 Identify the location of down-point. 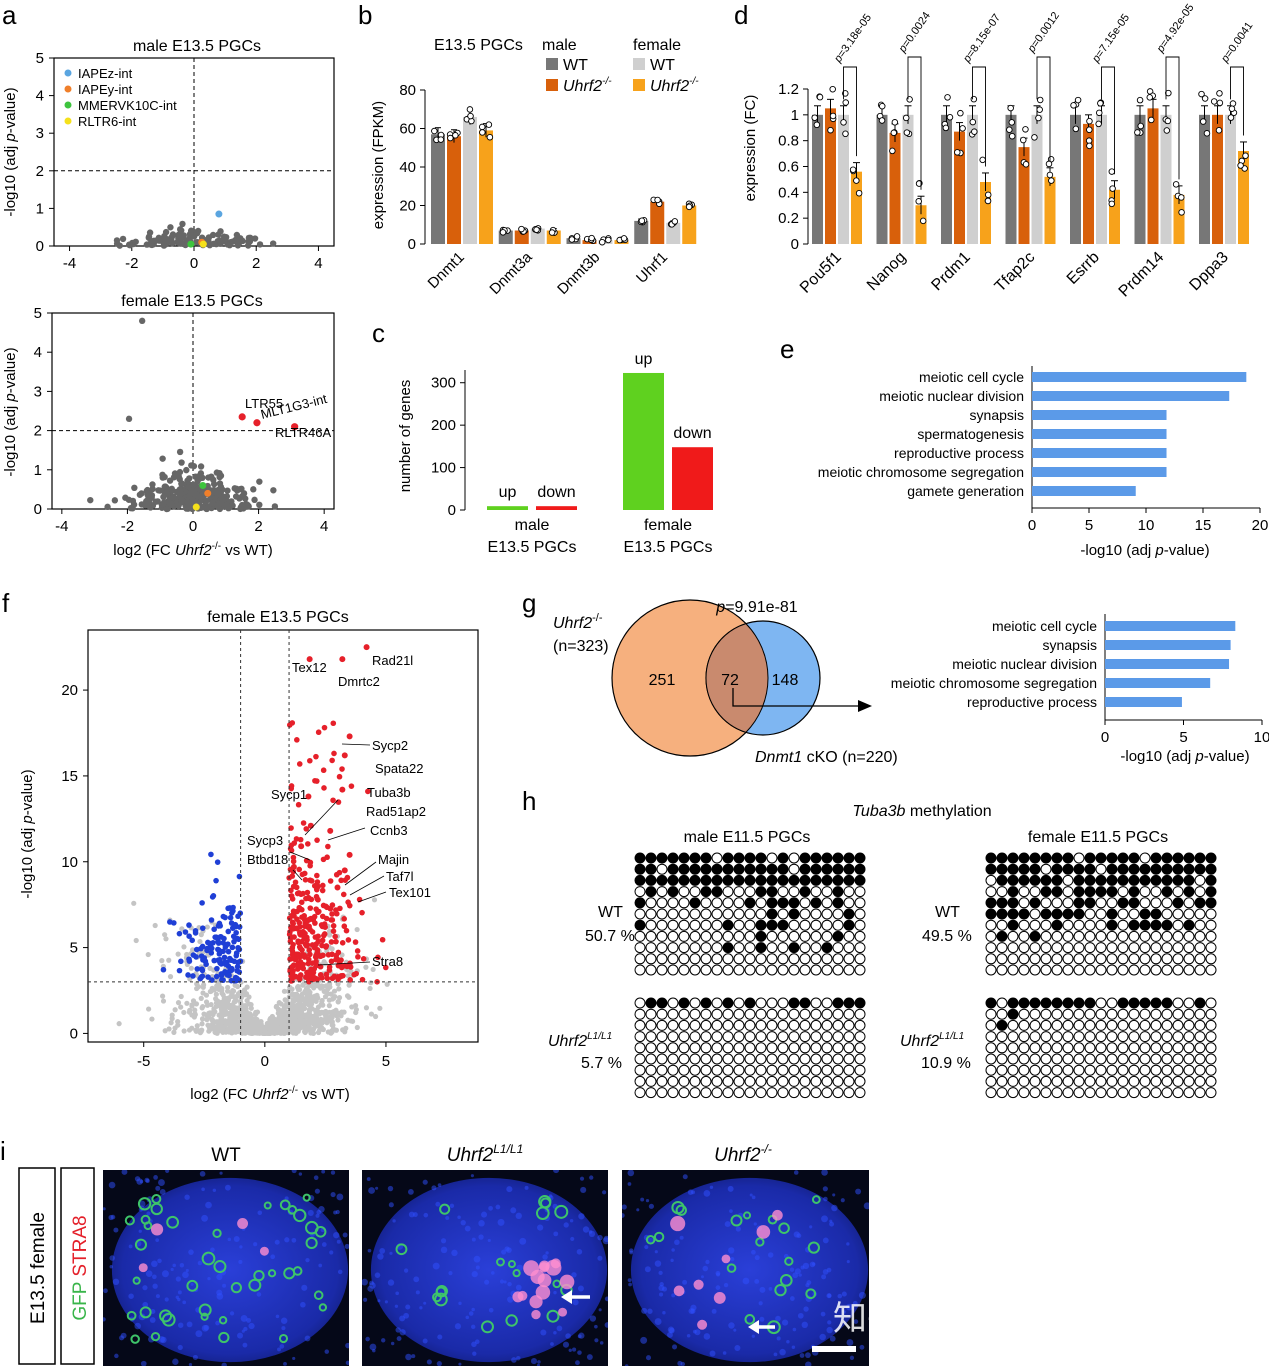
(202, 946).